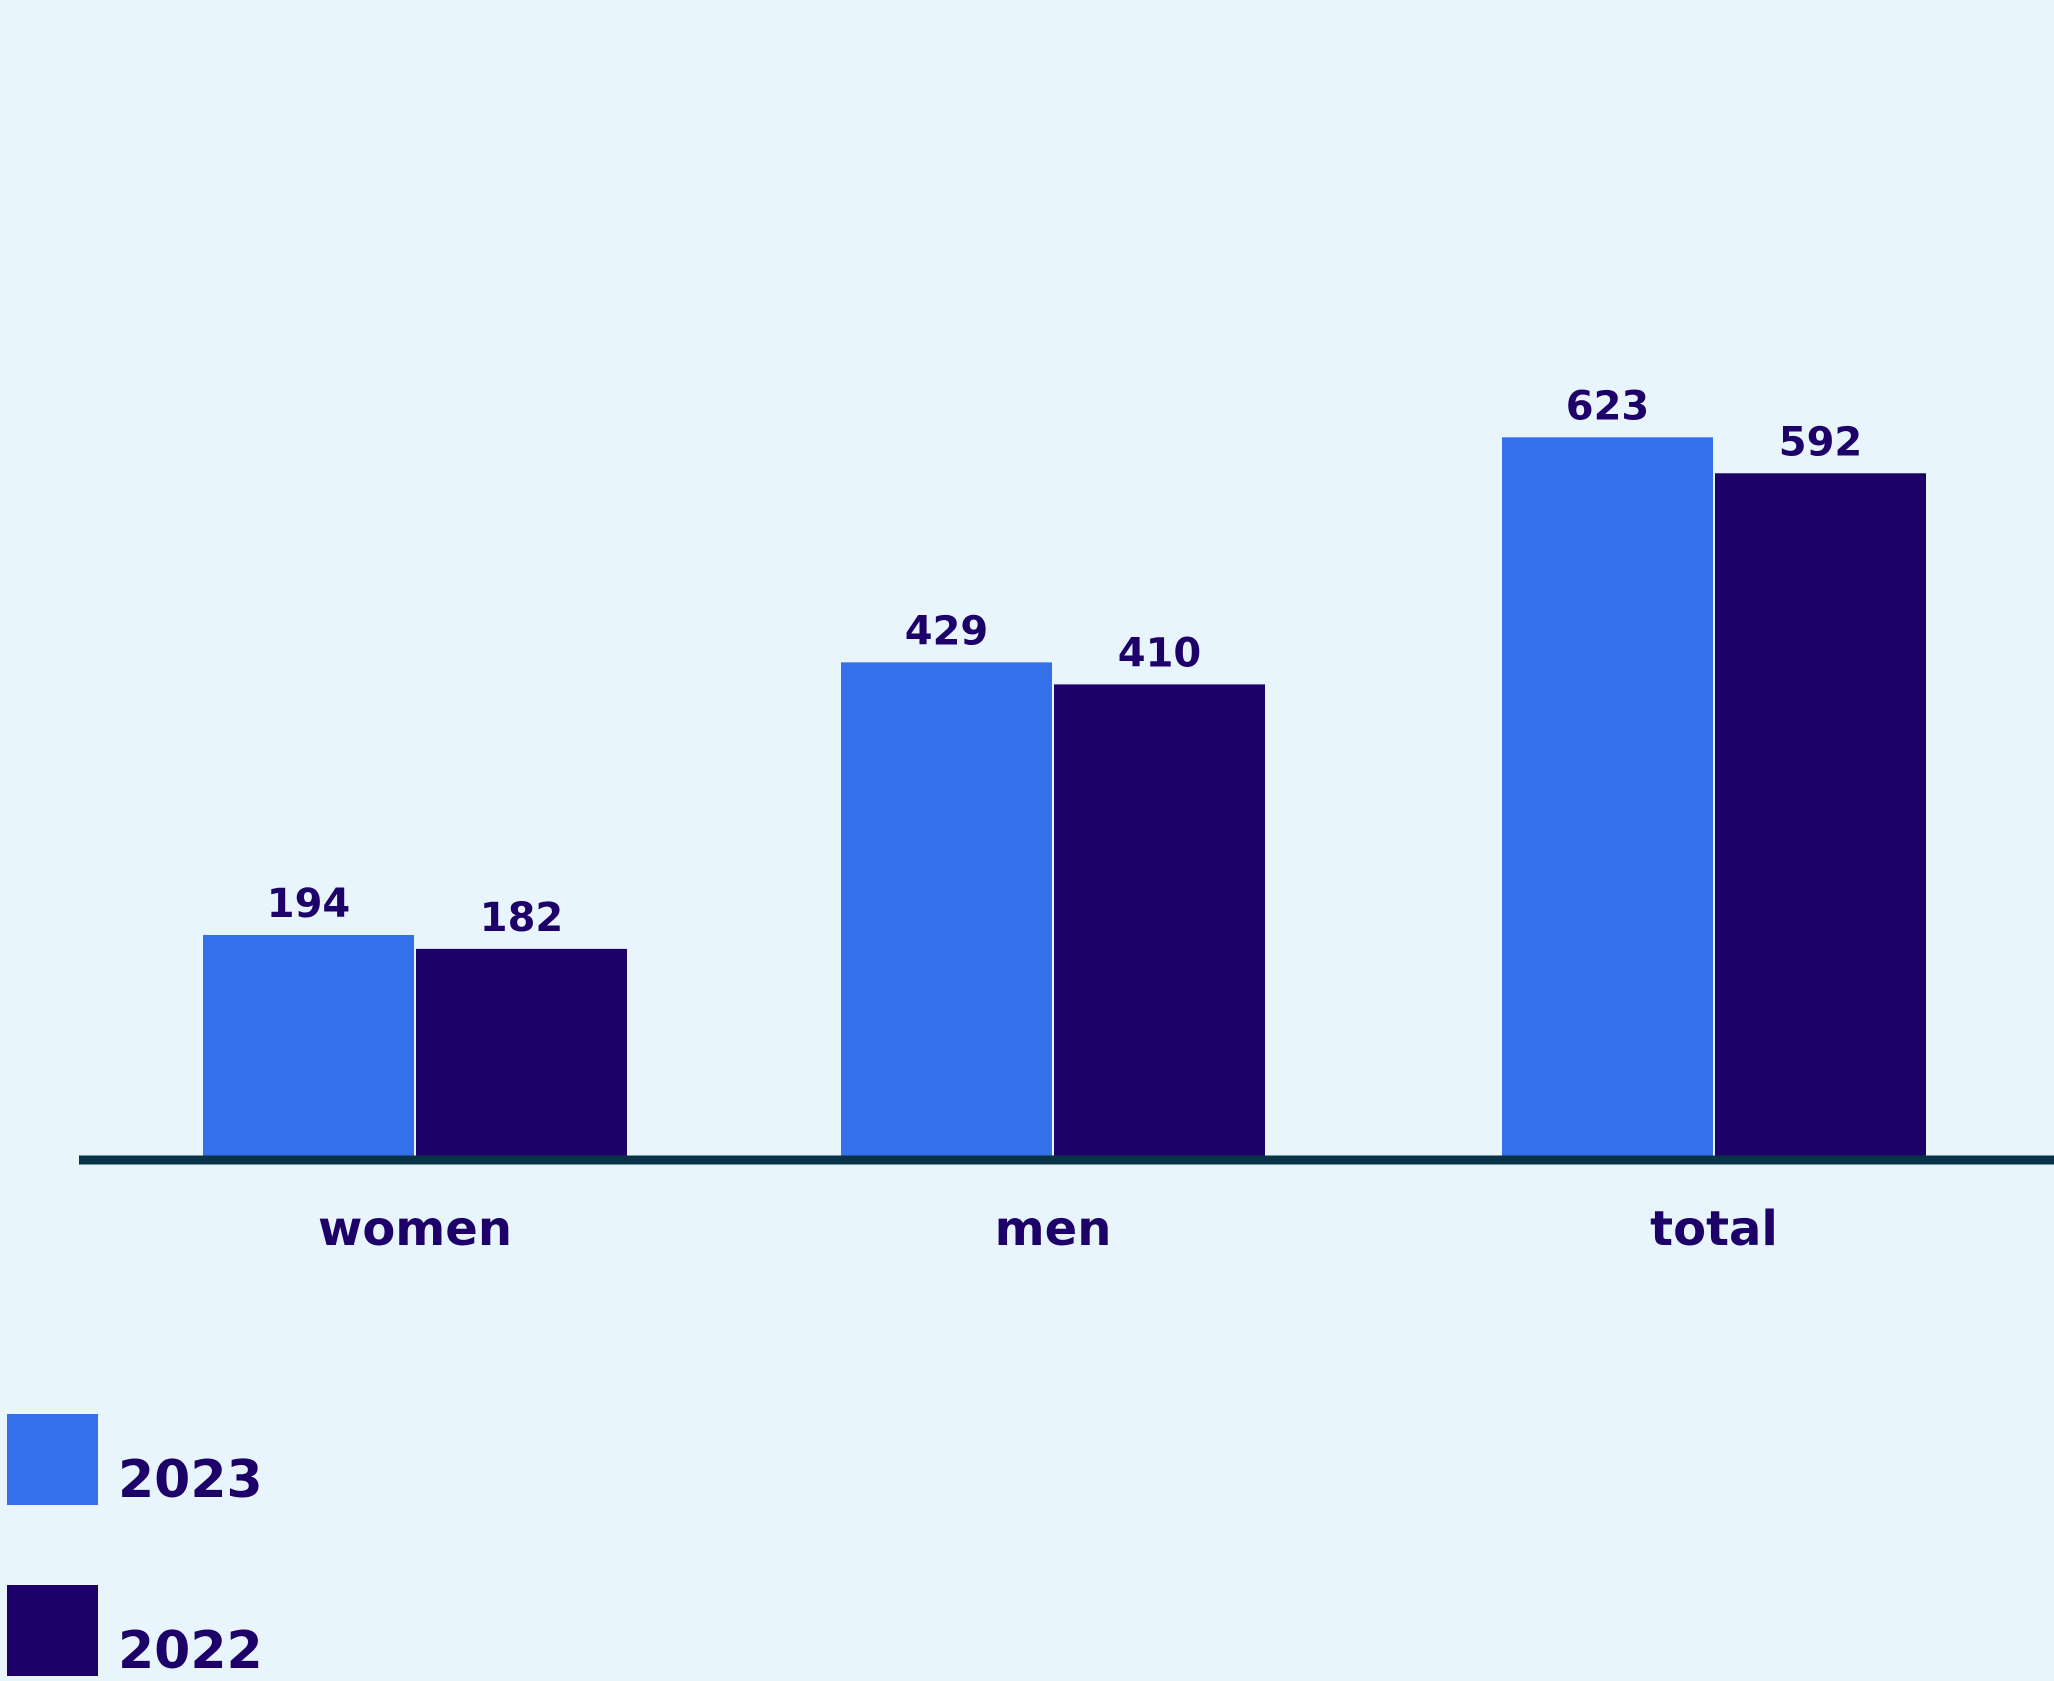 The image size is (2054, 1681). Describe the element at coordinates (1714, 1229) in the screenshot. I see `category-label-total: total` at that location.